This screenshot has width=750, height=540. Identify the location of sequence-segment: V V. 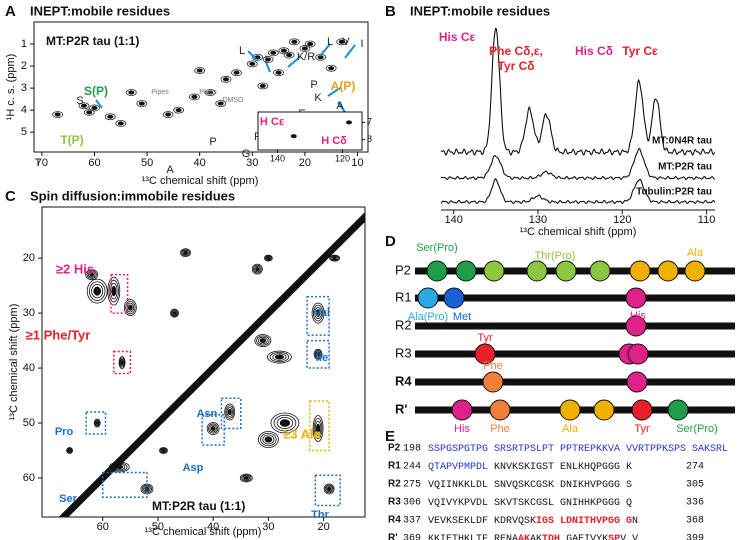
(629, 537).